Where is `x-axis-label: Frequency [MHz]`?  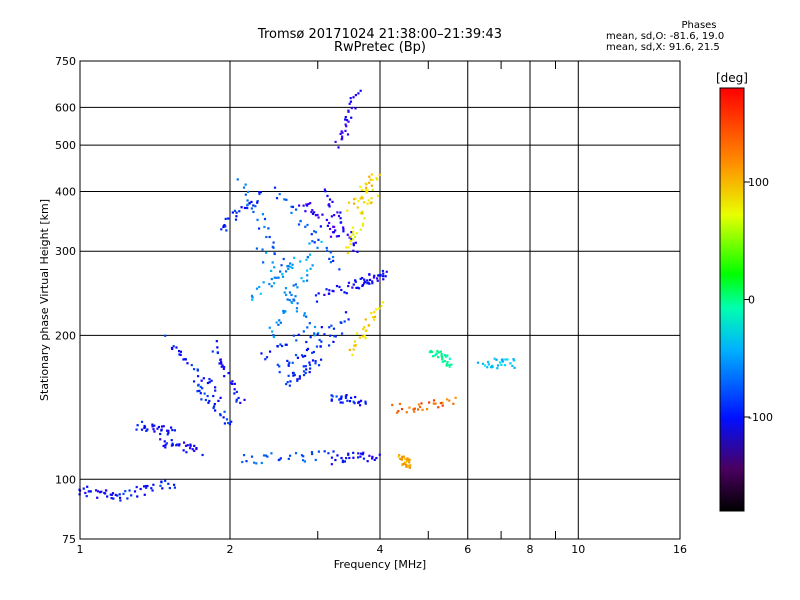
x-axis-label: Frequency [MHz] is located at coordinates (380, 564).